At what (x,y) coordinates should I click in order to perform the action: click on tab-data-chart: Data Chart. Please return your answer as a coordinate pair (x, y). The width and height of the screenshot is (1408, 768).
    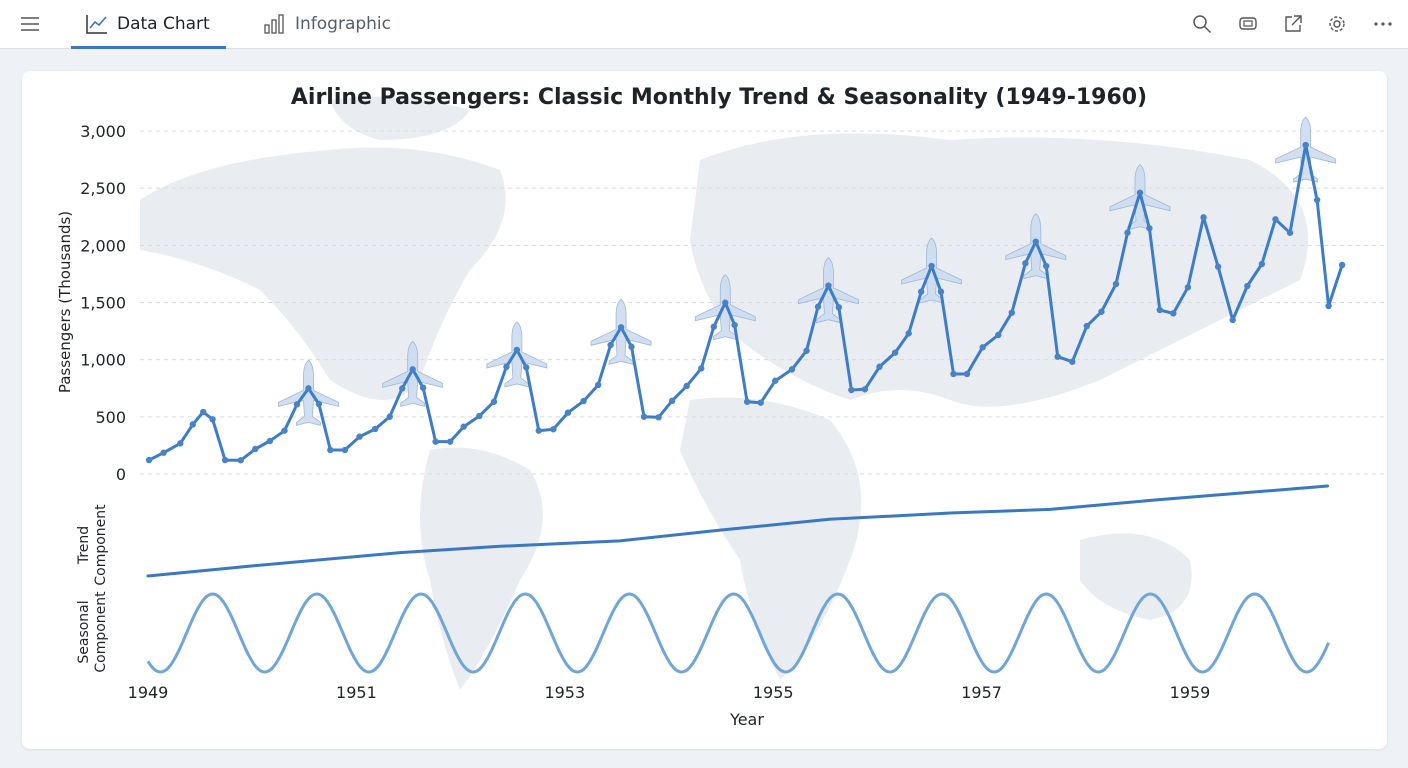
    Looking at the image, I should click on (148, 24).